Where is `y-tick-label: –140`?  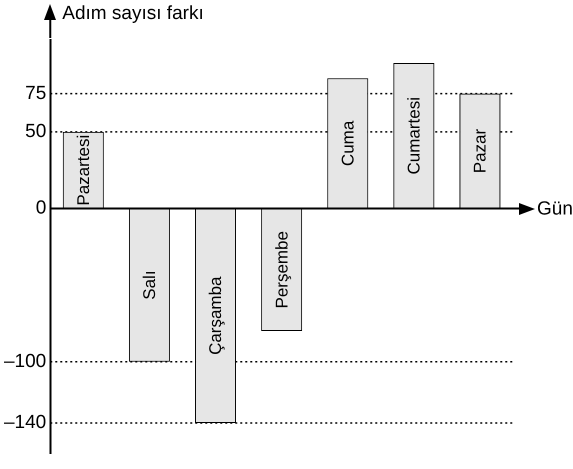 y-tick-label: –140 is located at coordinates (25, 423).